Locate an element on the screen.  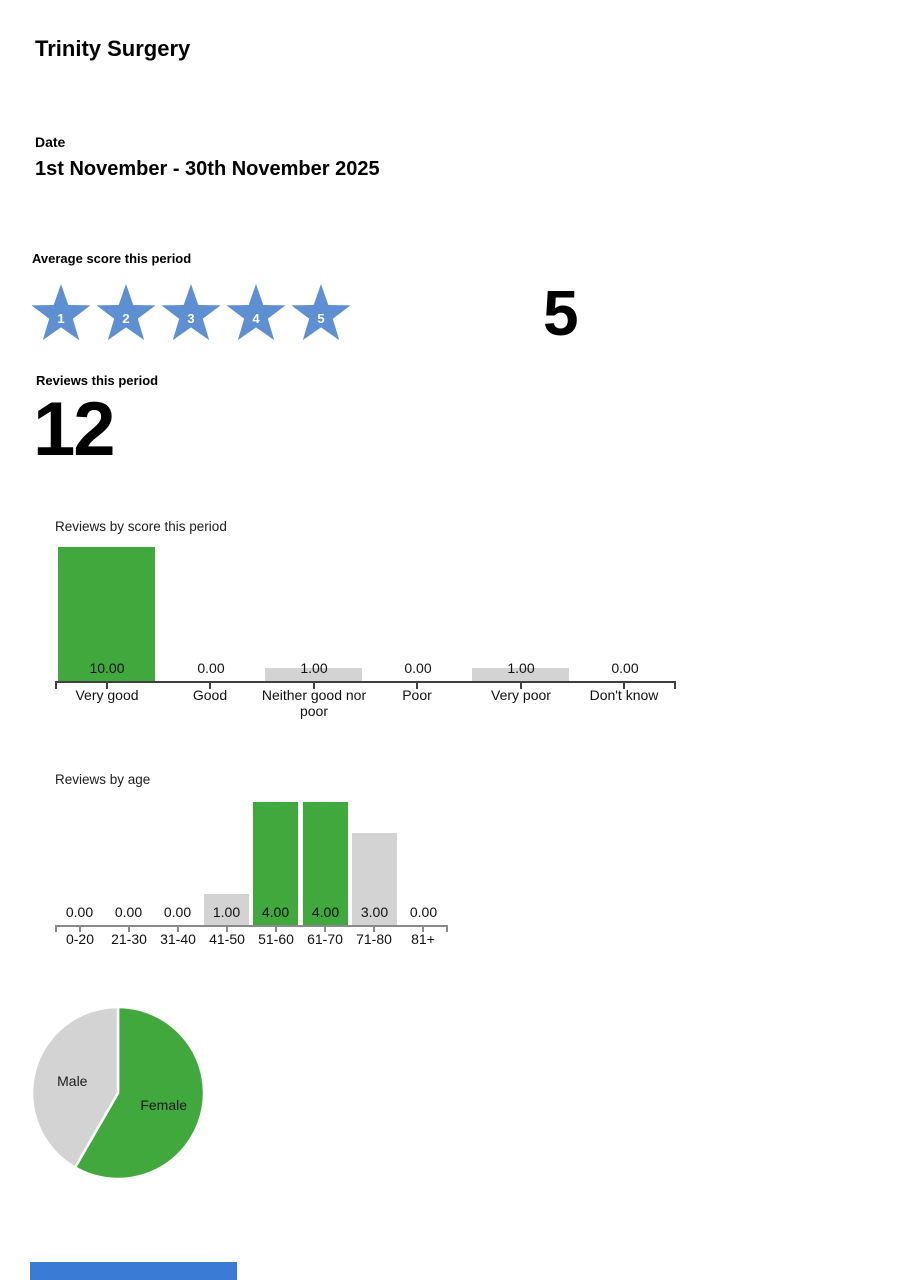
category-label: 0-20 is located at coordinates (80, 939).